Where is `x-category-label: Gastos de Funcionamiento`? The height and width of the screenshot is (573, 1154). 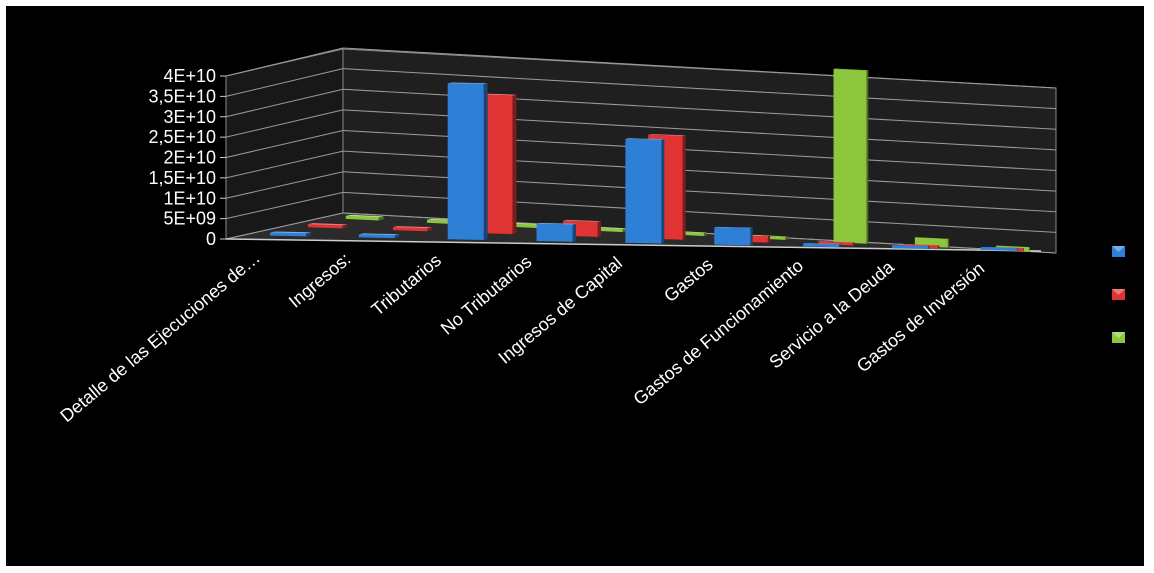 x-category-label: Gastos de Funcionamiento is located at coordinates (719, 332).